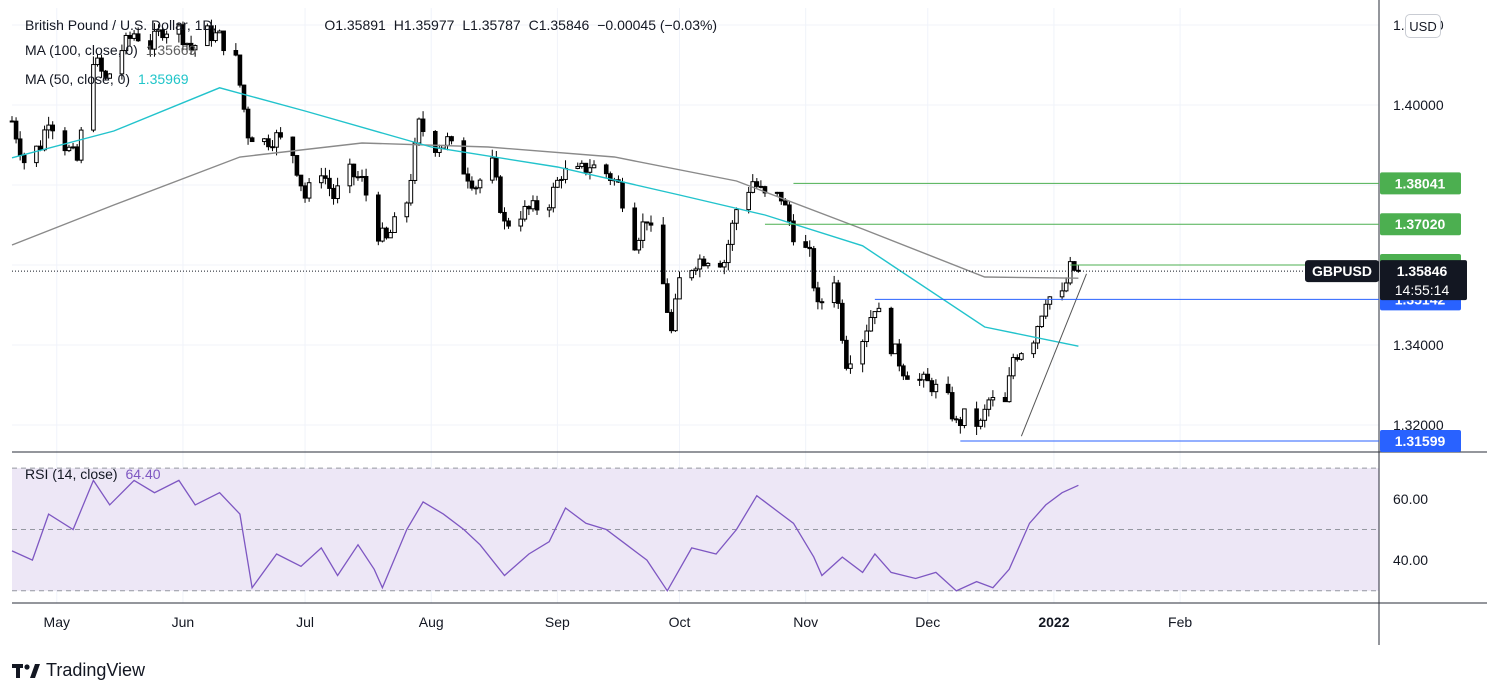 This screenshot has width=1487, height=697. Describe the element at coordinates (545, 536) in the screenshot. I see `rsi-line` at that location.